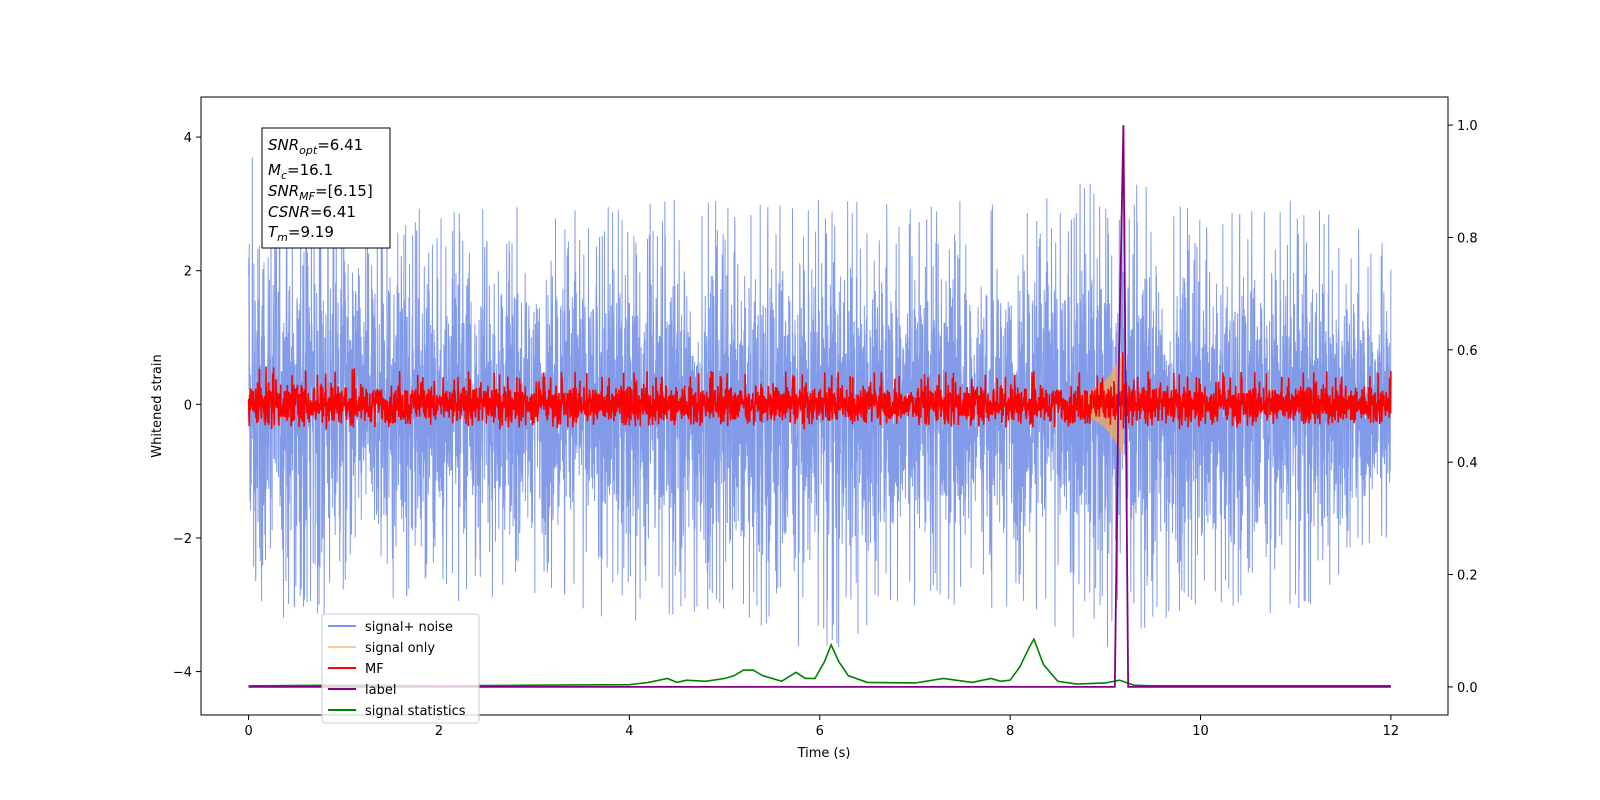 The width and height of the screenshot is (1600, 800). I want to click on legend-label-signal-statistics: signal statistics, so click(415, 711).